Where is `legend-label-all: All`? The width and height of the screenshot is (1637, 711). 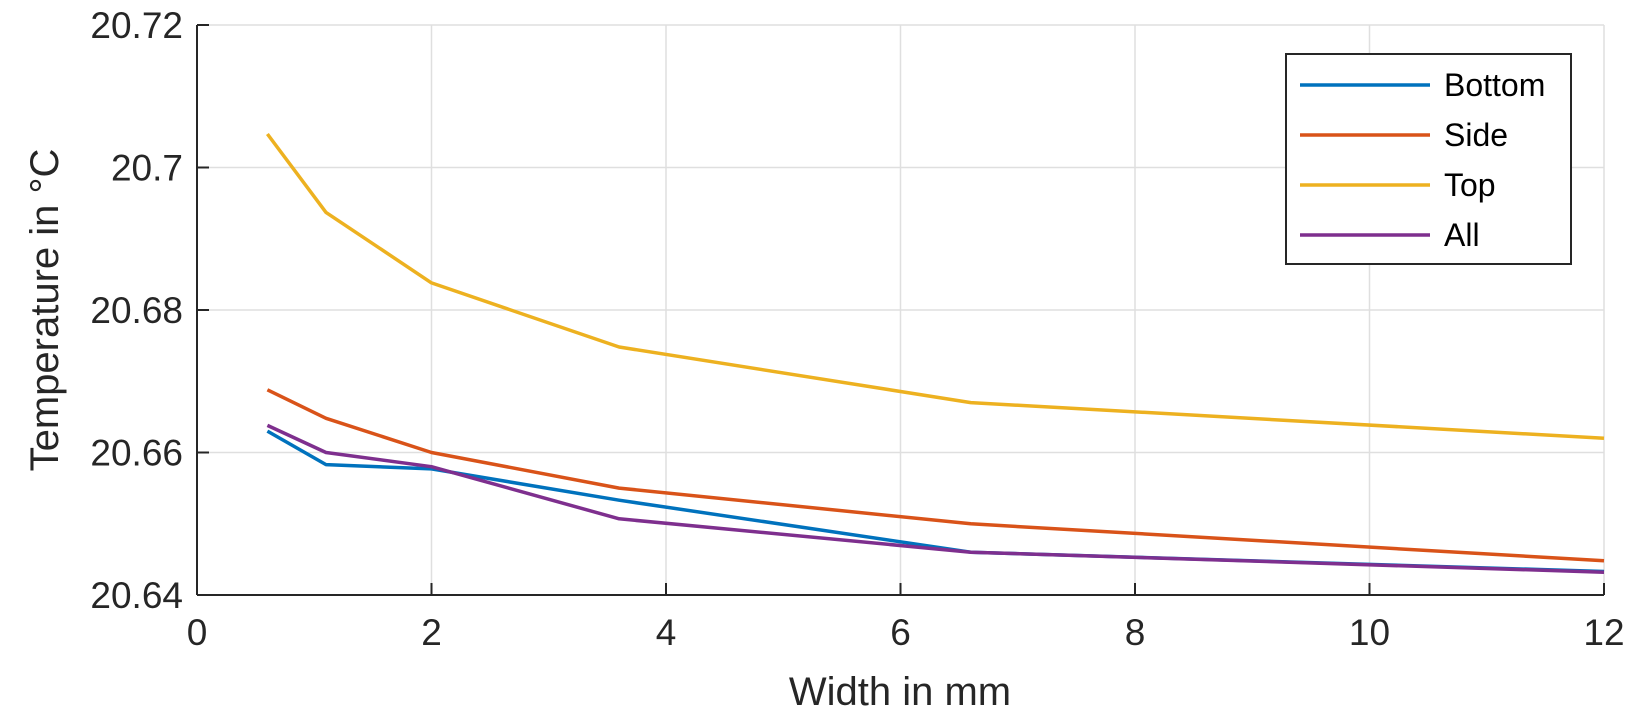
legend-label-all: All is located at coordinates (1462, 235).